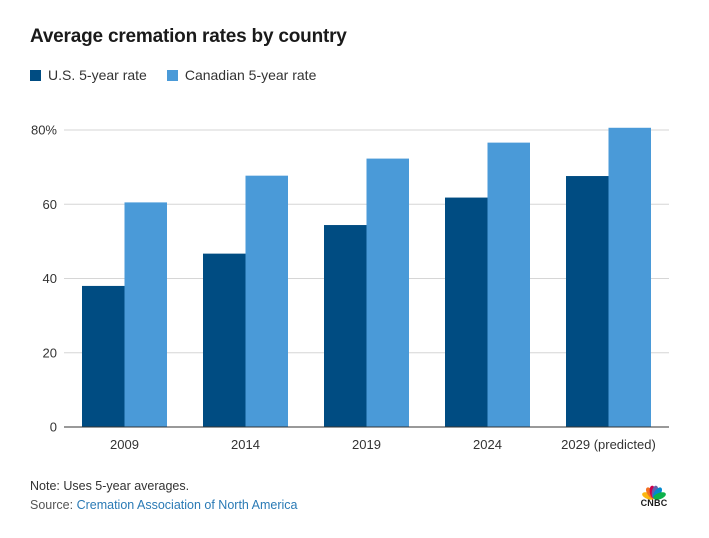  What do you see at coordinates (366, 444) in the screenshot?
I see `x-tick-label-2: 2019` at bounding box center [366, 444].